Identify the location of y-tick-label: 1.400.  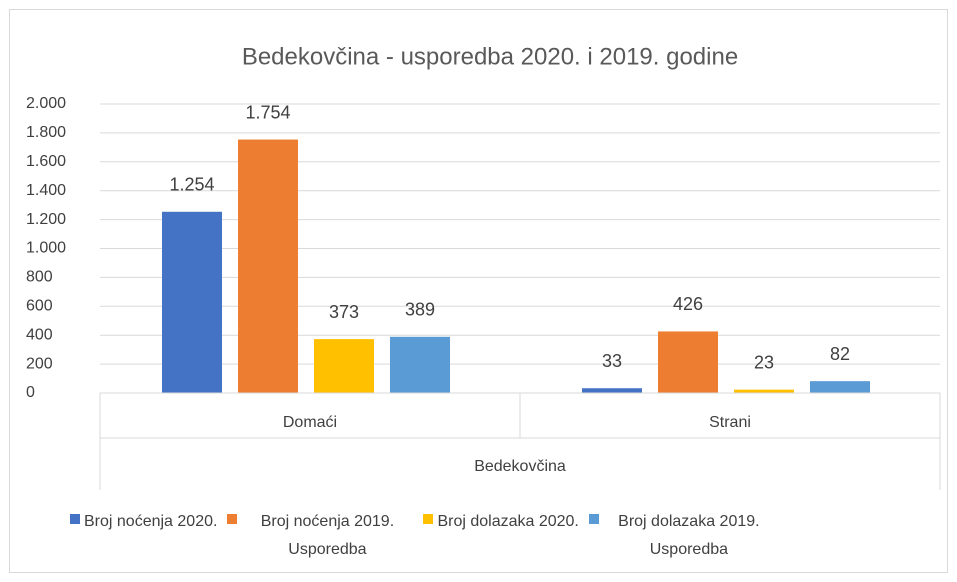
(46, 190).